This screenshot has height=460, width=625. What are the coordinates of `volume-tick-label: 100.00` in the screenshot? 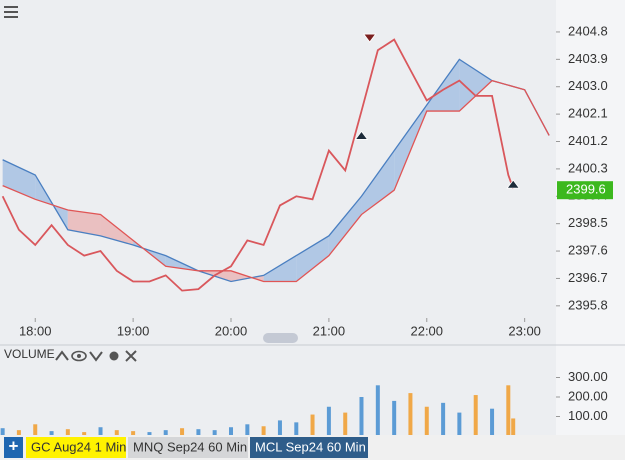 It's located at (588, 415).